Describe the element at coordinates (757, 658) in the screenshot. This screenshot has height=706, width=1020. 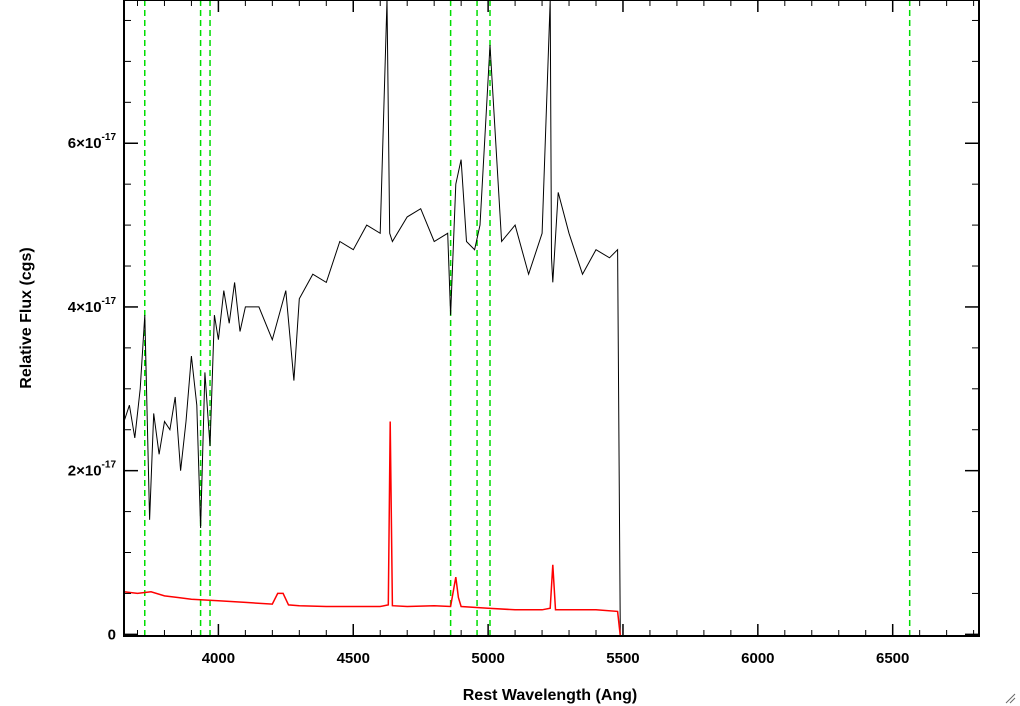
I see `x-tick-label: 6000` at that location.